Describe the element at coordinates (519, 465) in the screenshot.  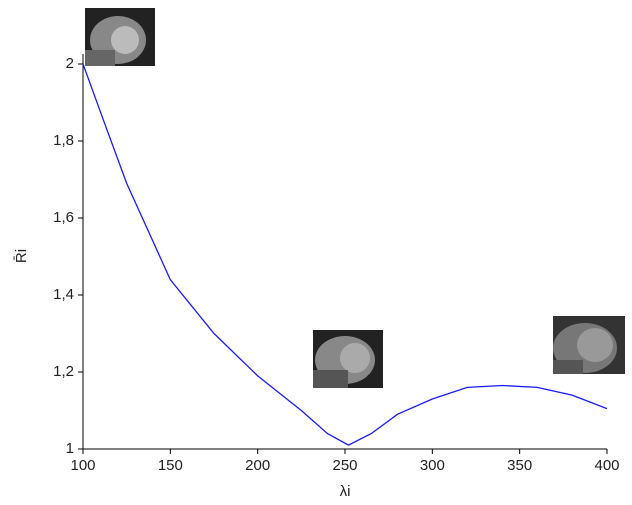
I see `x-tick-label: 350` at that location.